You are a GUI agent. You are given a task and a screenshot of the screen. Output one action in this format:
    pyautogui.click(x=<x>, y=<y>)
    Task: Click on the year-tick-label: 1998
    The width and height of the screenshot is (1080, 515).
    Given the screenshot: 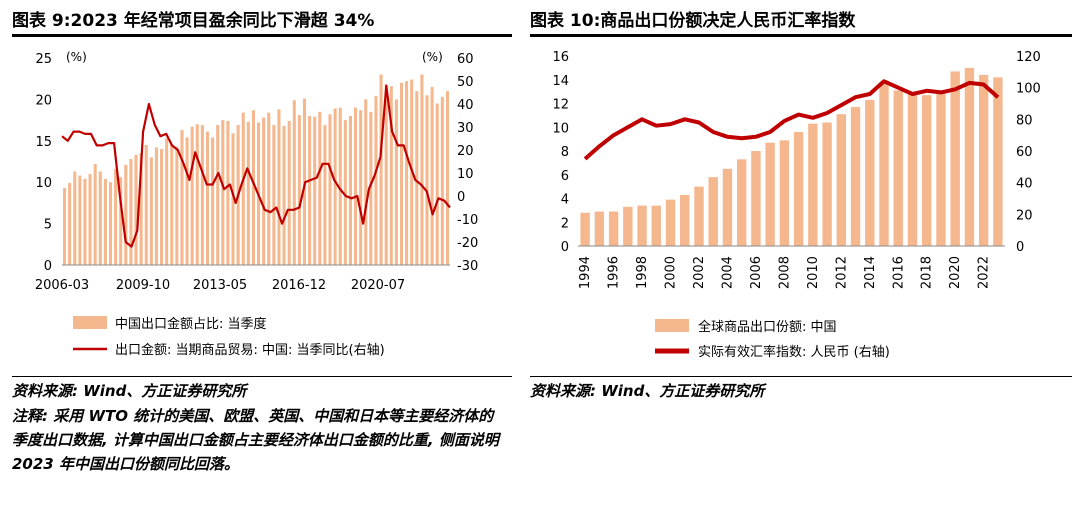 What is the action you would take?
    pyautogui.click(x=642, y=272)
    